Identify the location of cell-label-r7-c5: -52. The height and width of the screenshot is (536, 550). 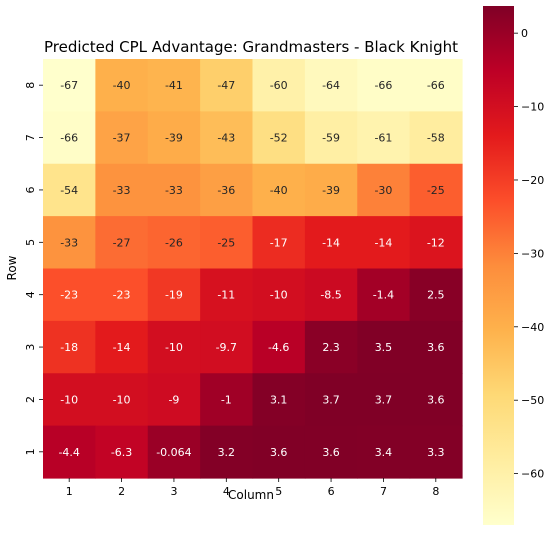
(279, 138).